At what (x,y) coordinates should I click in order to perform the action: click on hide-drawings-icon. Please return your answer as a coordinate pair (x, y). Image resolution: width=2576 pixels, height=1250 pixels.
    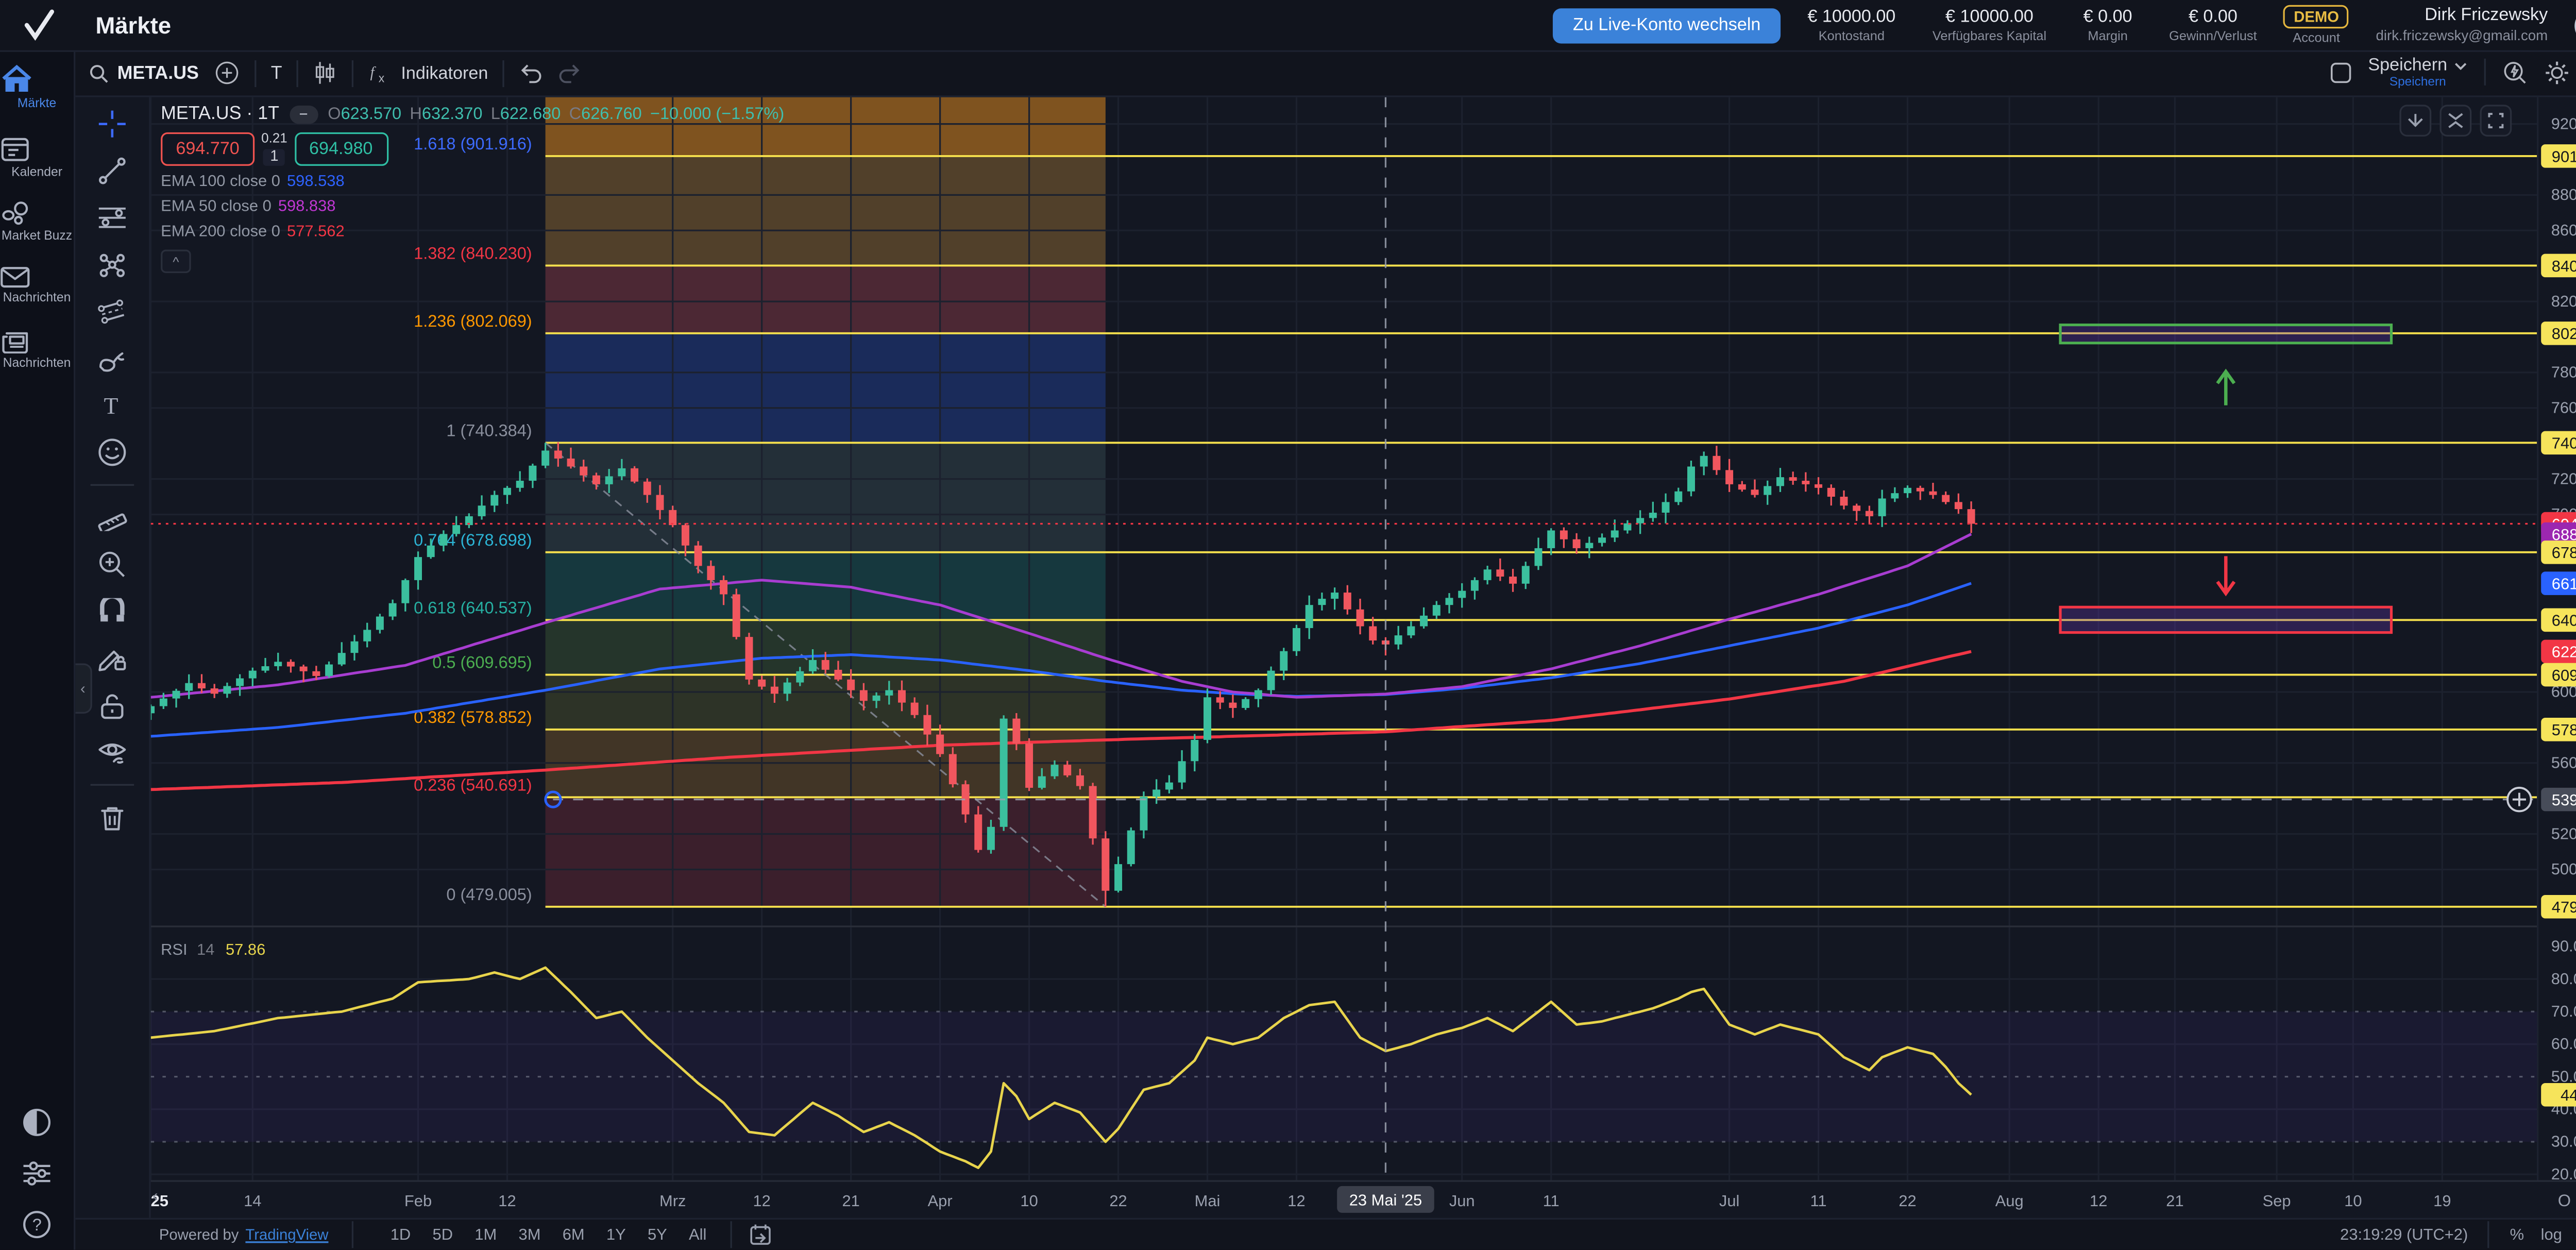
    Looking at the image, I should click on (112, 752).